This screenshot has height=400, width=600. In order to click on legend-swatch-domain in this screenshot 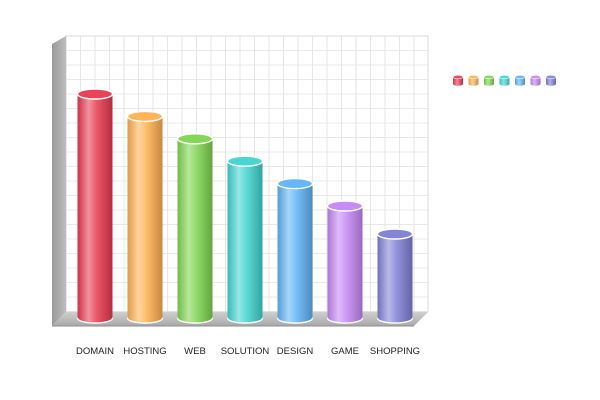, I will do `click(458, 80)`.